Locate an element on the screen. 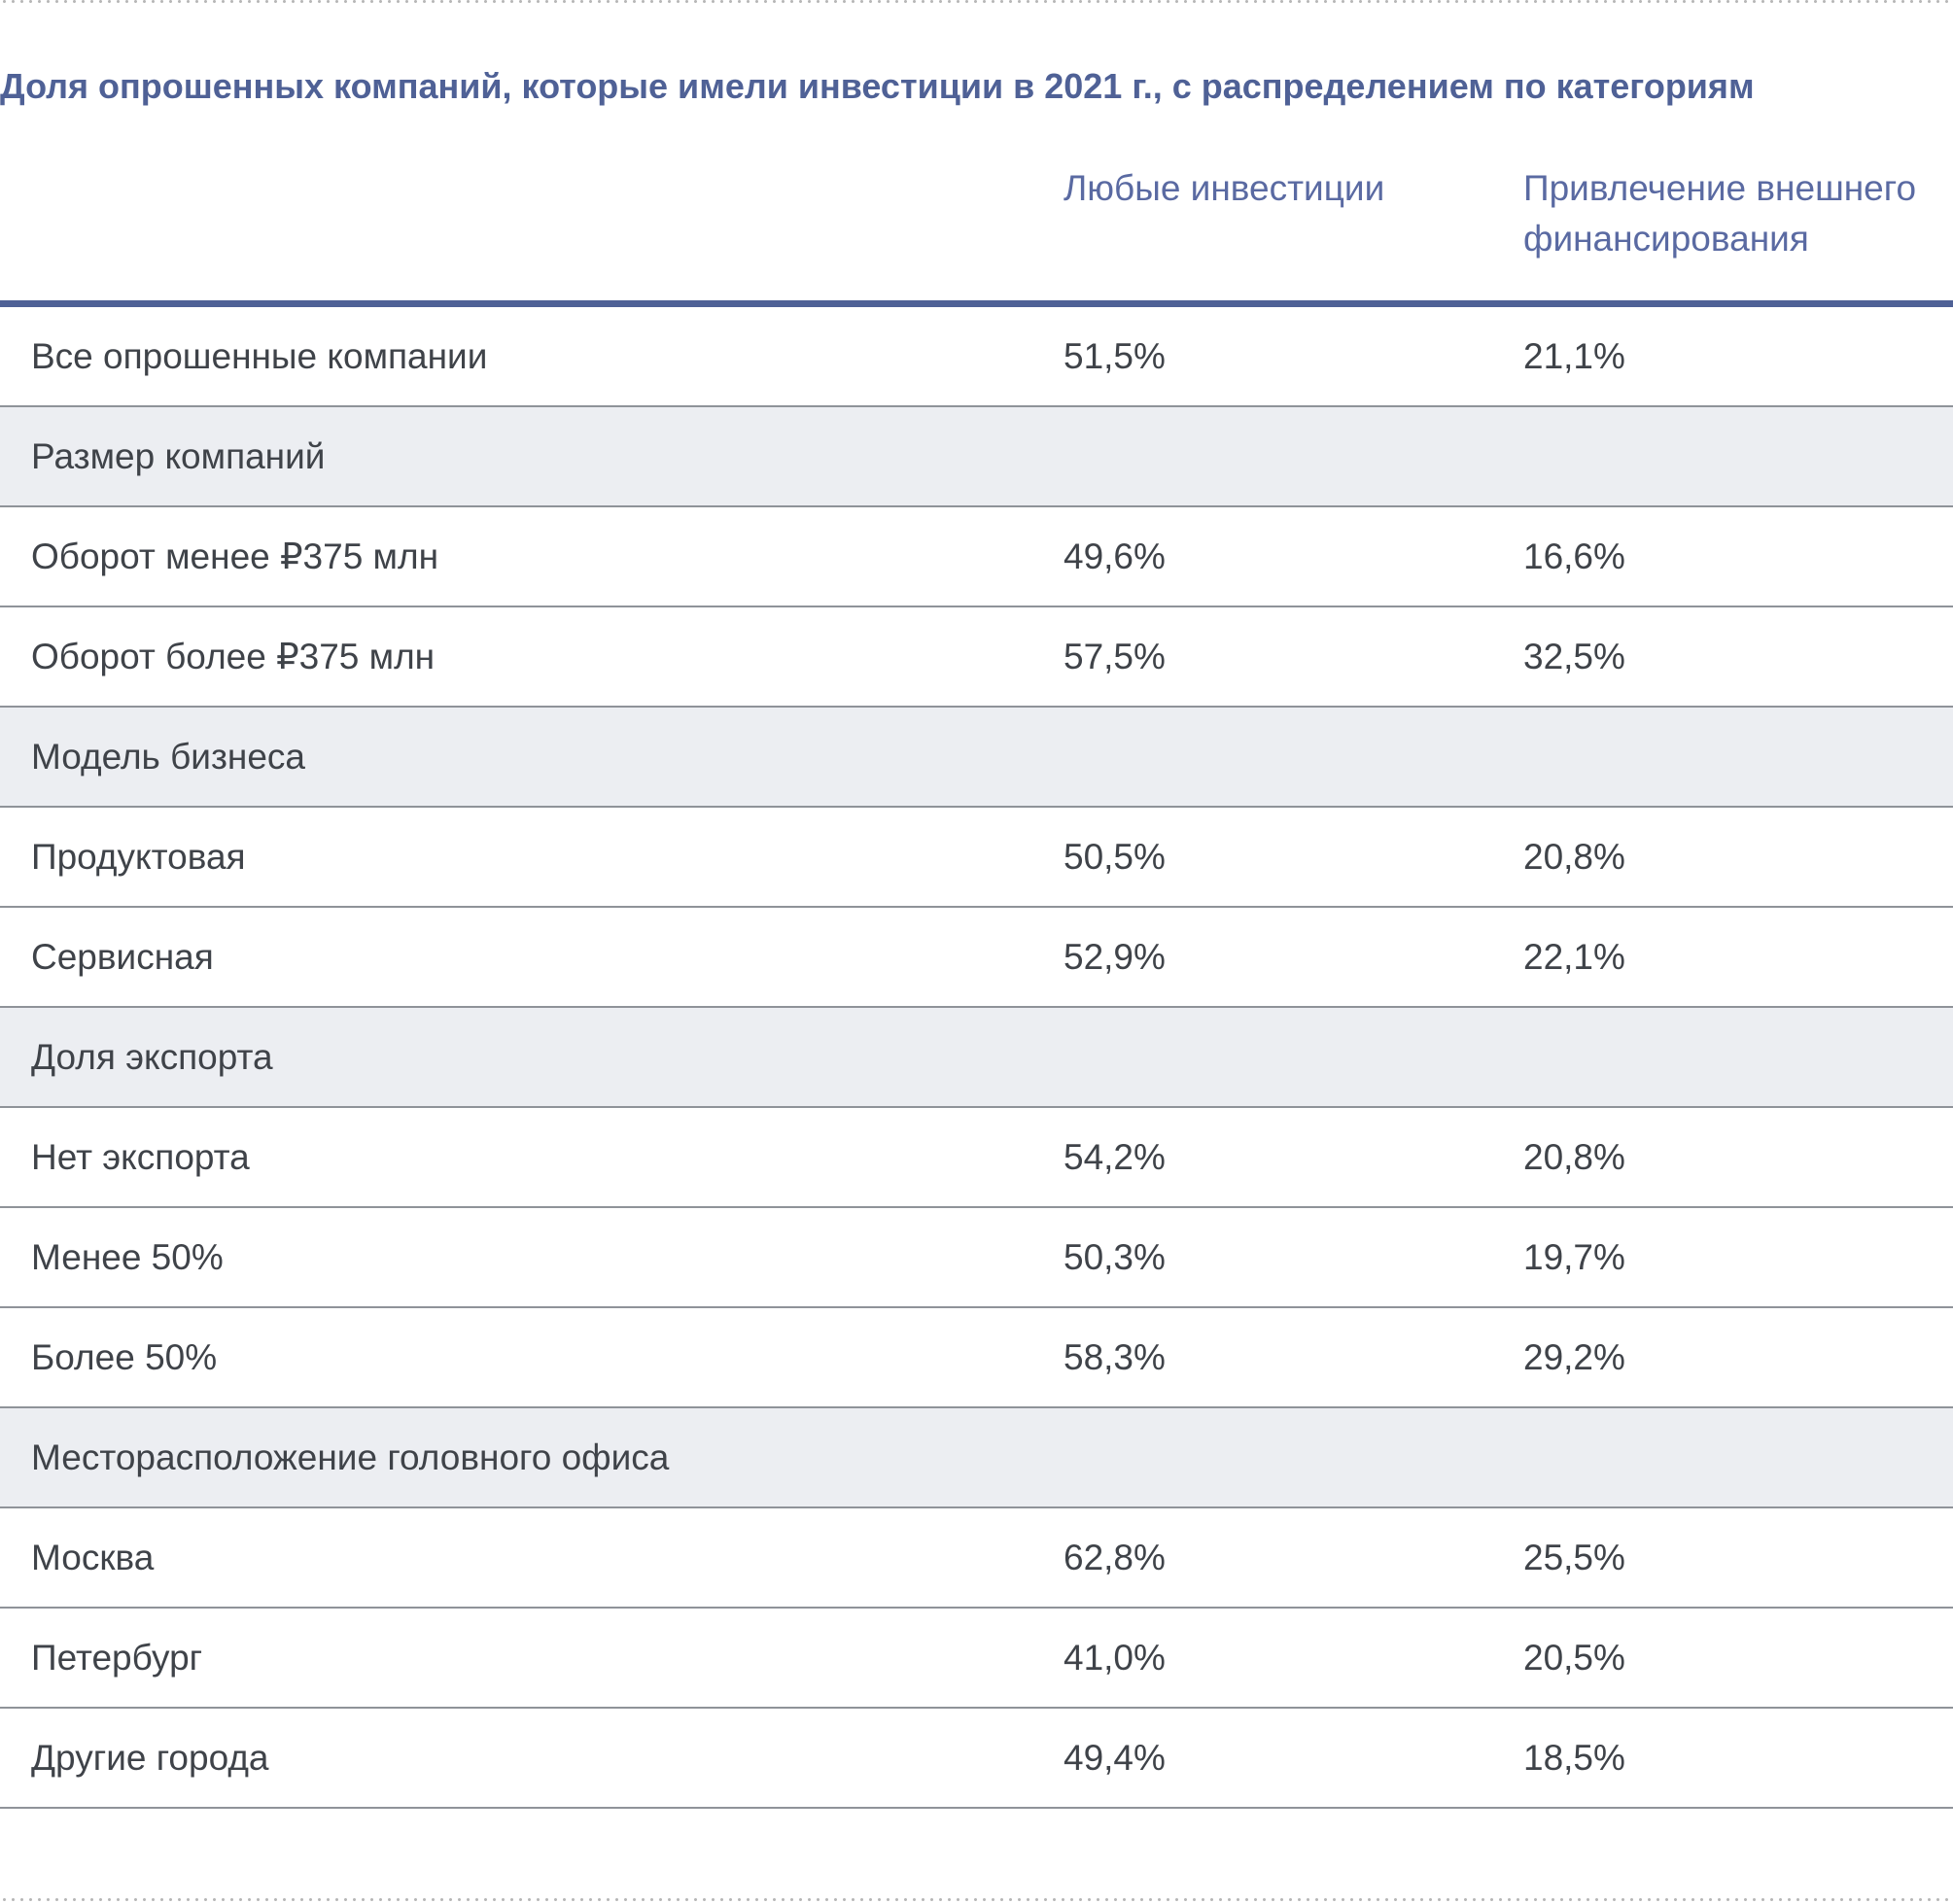 The height and width of the screenshot is (1904, 1953). any-investment-value: 50,3% is located at coordinates (1115, 1257).